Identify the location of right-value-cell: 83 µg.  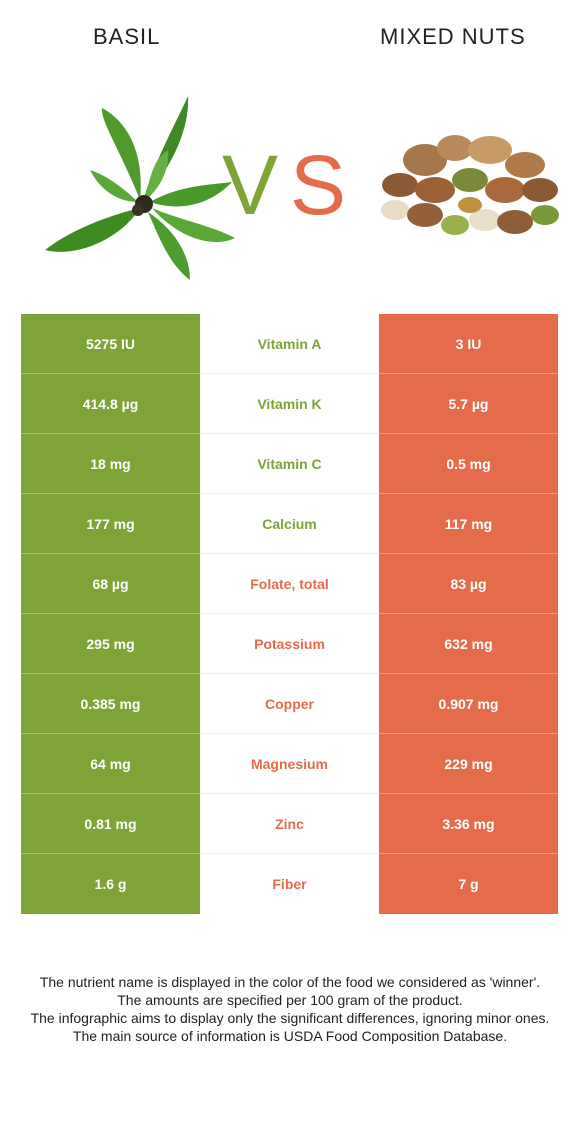
(468, 584).